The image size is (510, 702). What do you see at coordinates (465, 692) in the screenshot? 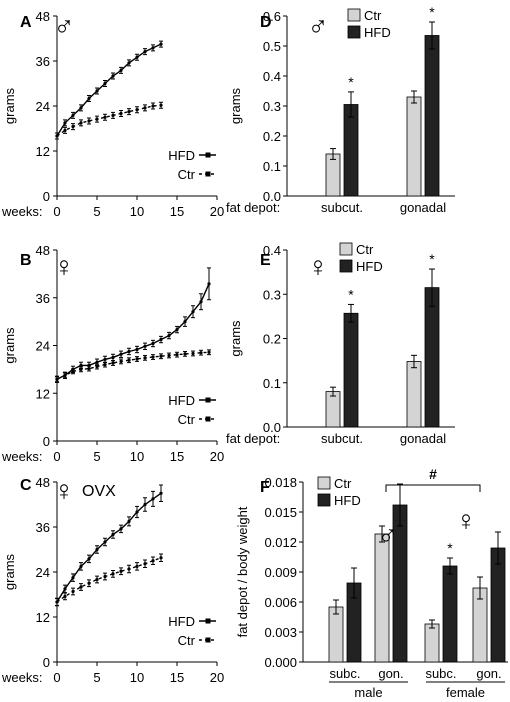
I see `group-label: female` at bounding box center [465, 692].